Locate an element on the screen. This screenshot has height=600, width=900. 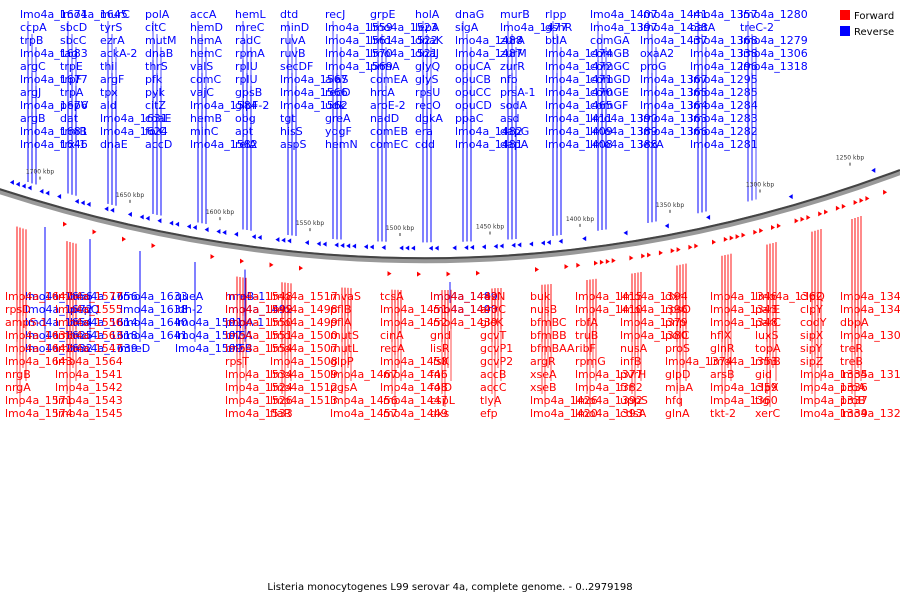
reverse-feature-label-lmo4a-1492: lmo4a_1492 is located at coordinates (259, 309).